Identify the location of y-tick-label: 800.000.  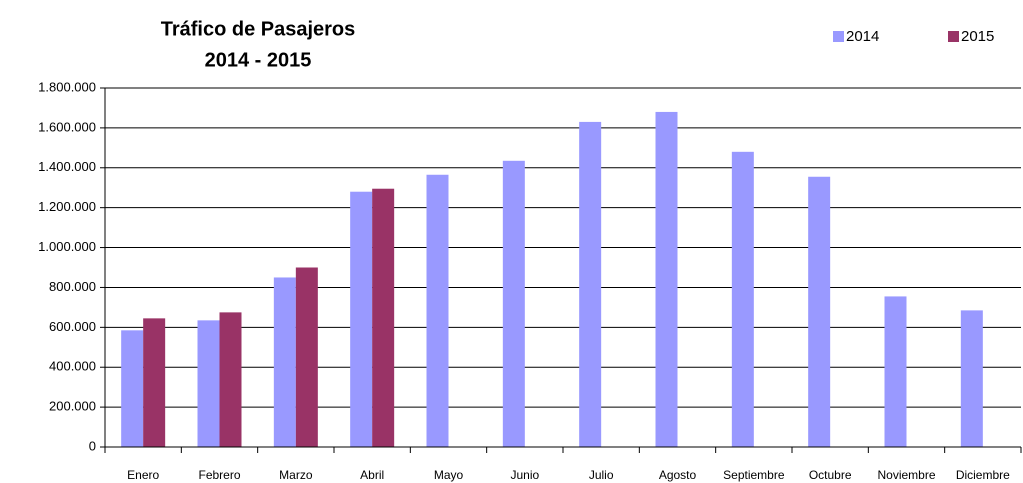
(72, 286).